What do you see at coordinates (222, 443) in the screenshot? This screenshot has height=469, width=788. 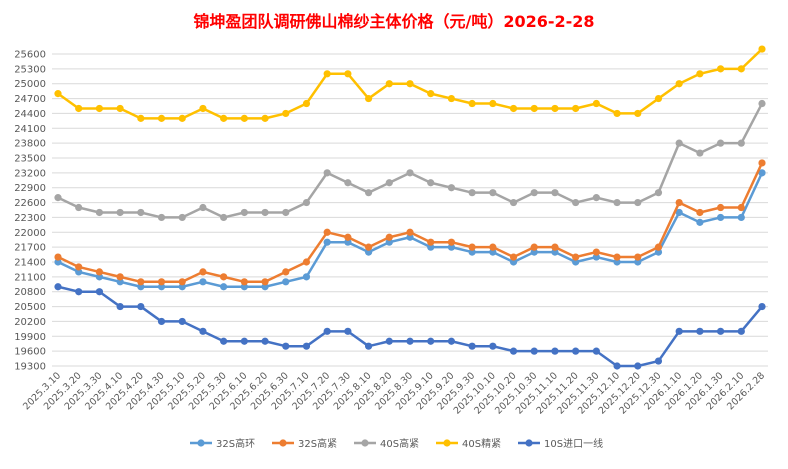 I see `legend-item: 32S高环` at bounding box center [222, 443].